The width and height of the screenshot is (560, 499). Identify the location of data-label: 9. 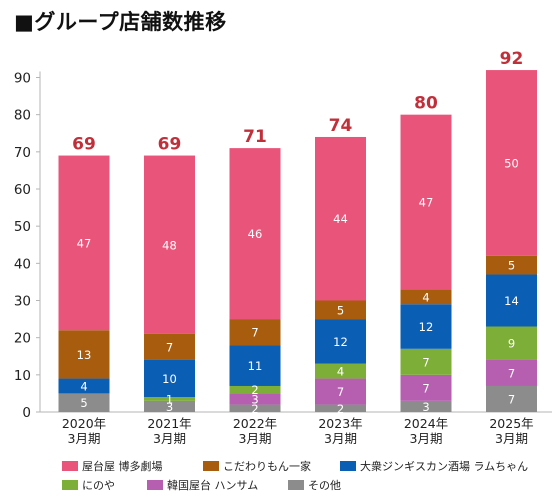
(511, 344).